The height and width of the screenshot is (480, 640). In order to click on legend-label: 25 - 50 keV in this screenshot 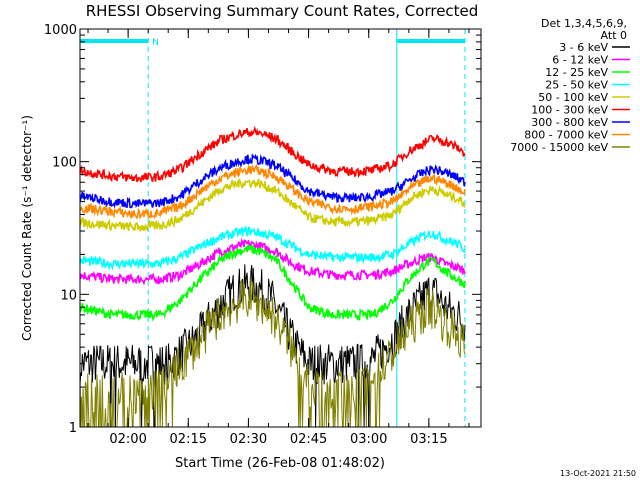, I will do `click(576, 85)`.